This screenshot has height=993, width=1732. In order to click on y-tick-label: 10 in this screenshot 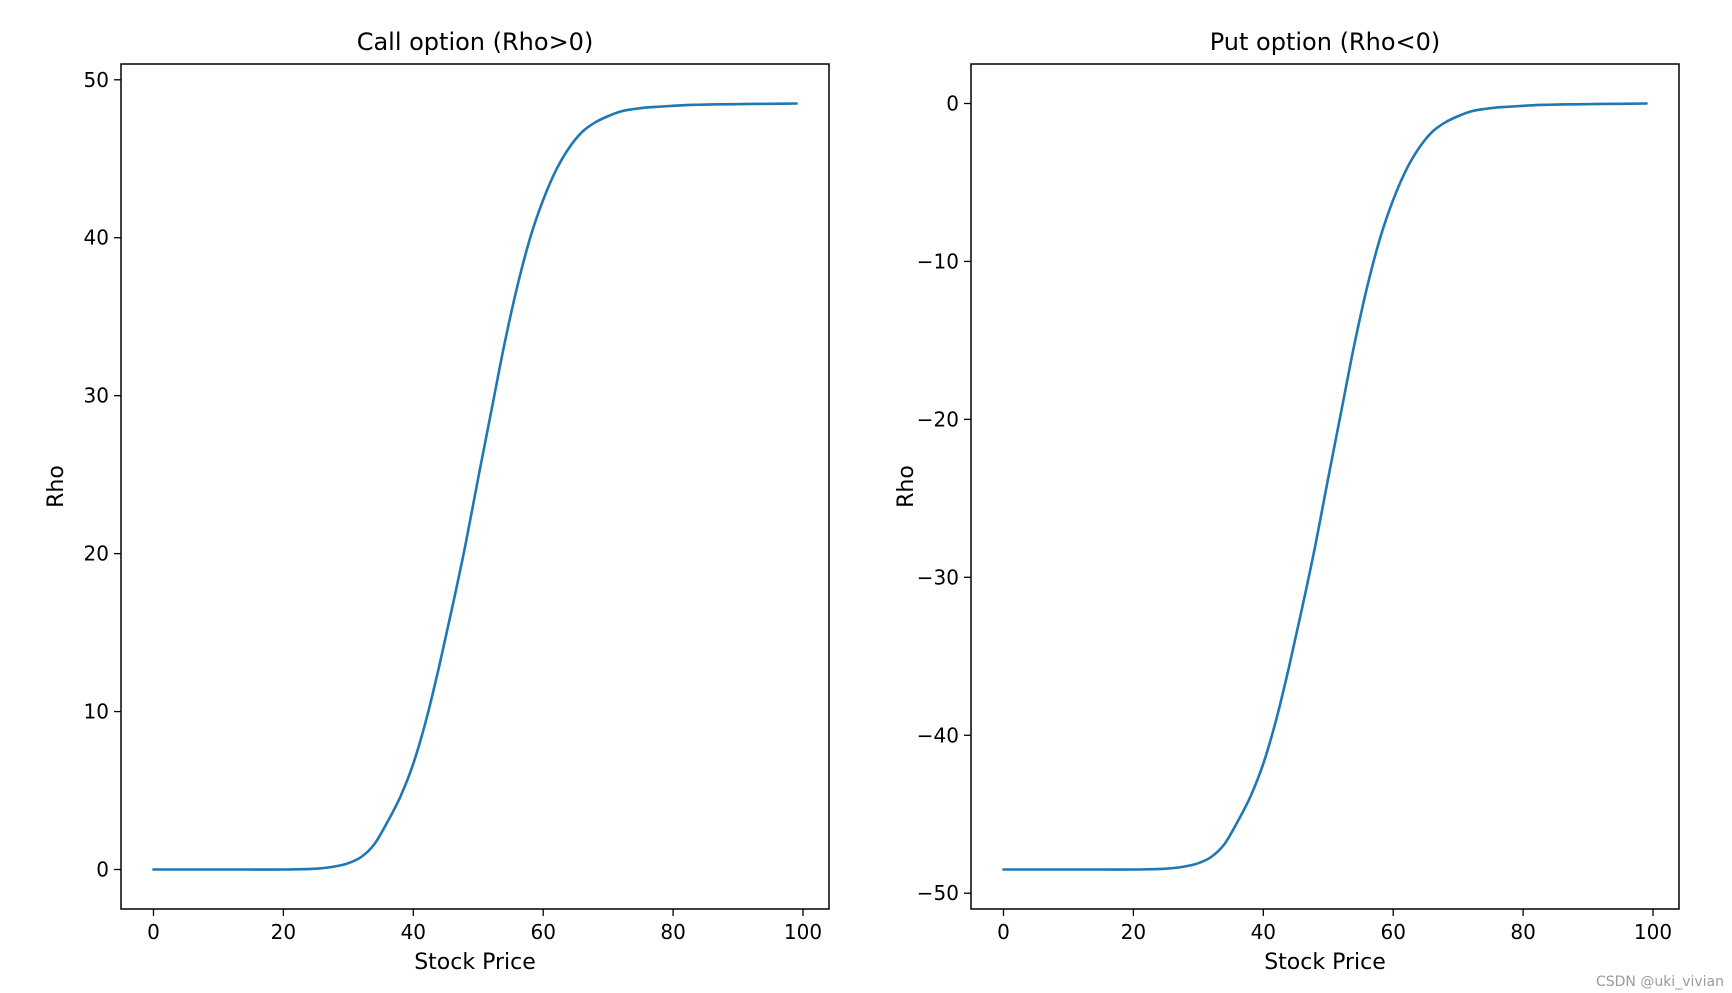, I will do `click(96, 712)`.